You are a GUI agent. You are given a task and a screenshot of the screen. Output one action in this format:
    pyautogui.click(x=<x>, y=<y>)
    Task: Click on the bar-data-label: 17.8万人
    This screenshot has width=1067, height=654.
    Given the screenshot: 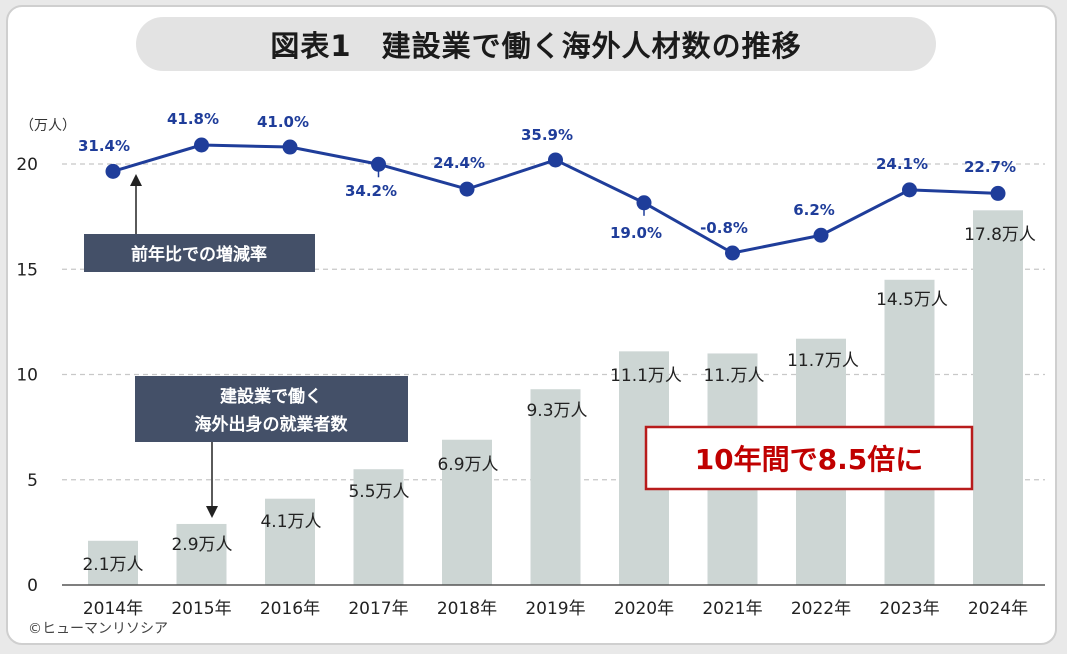 What is the action you would take?
    pyautogui.click(x=1000, y=235)
    